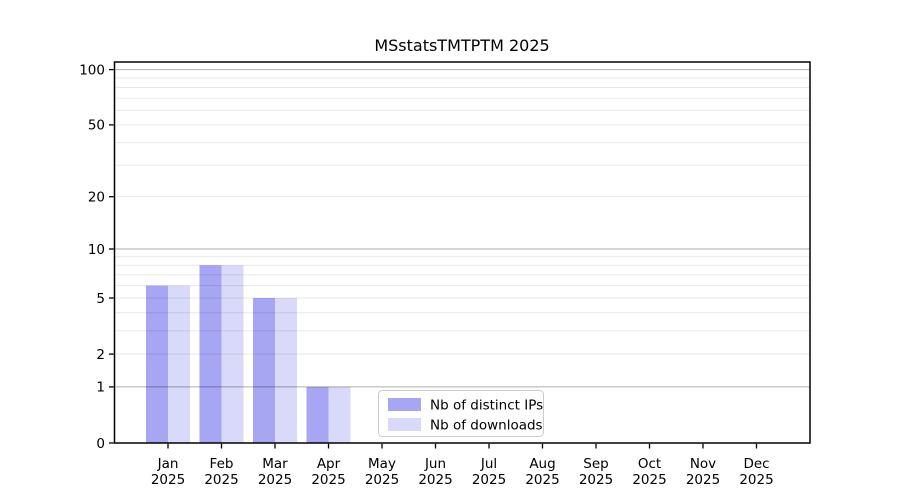 This screenshot has width=900, height=500. I want to click on x-tick-label-month-mar: Mar, so click(275, 464).